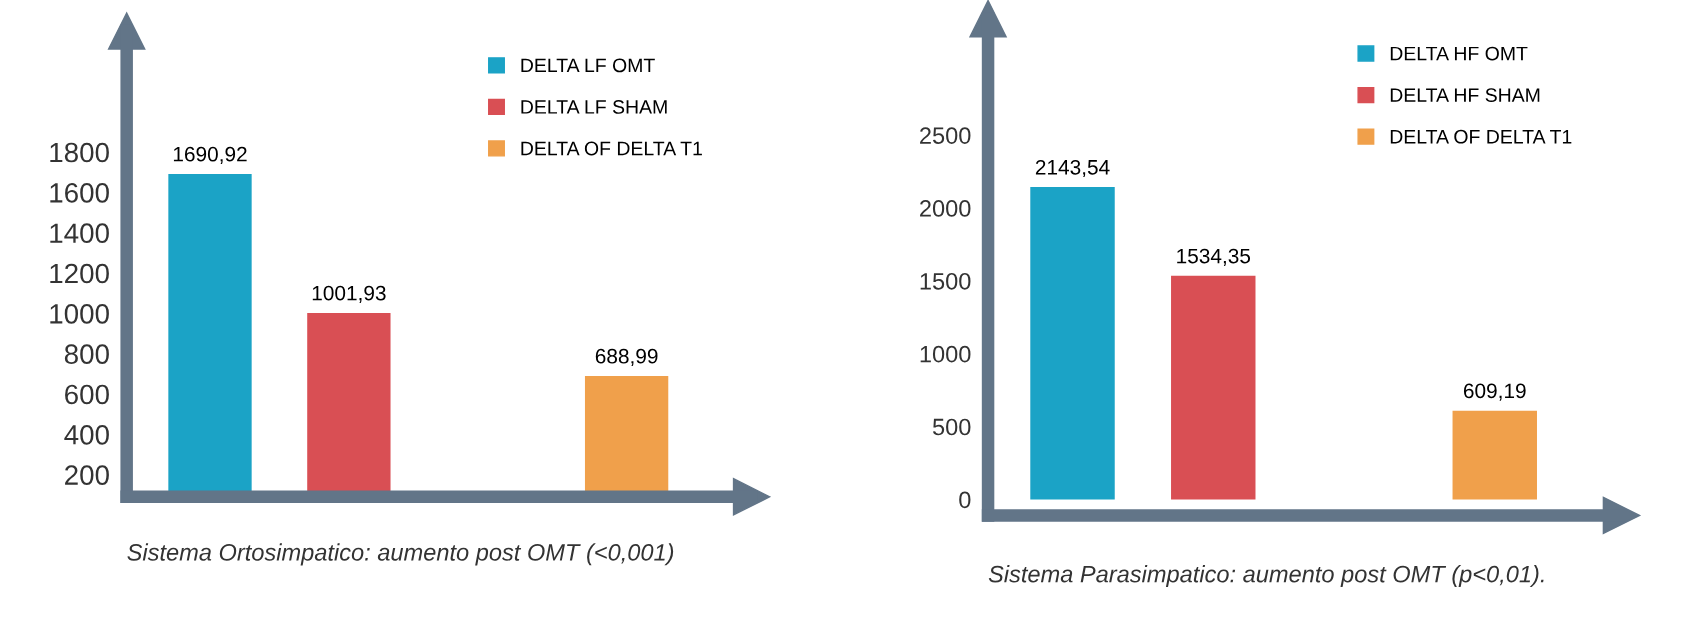 The image size is (1689, 621). I want to click on y-tick-label: 1200, so click(79, 273).